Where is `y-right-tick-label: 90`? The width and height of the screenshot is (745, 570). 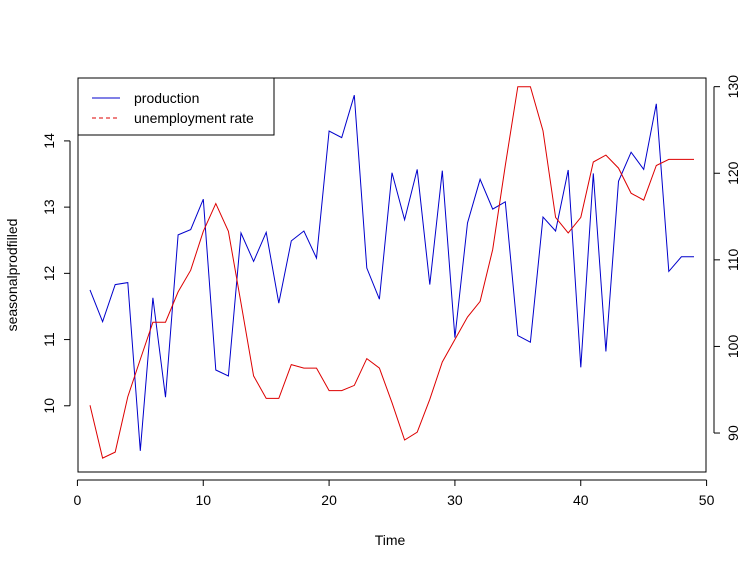 y-right-tick-label: 90 is located at coordinates (733, 433).